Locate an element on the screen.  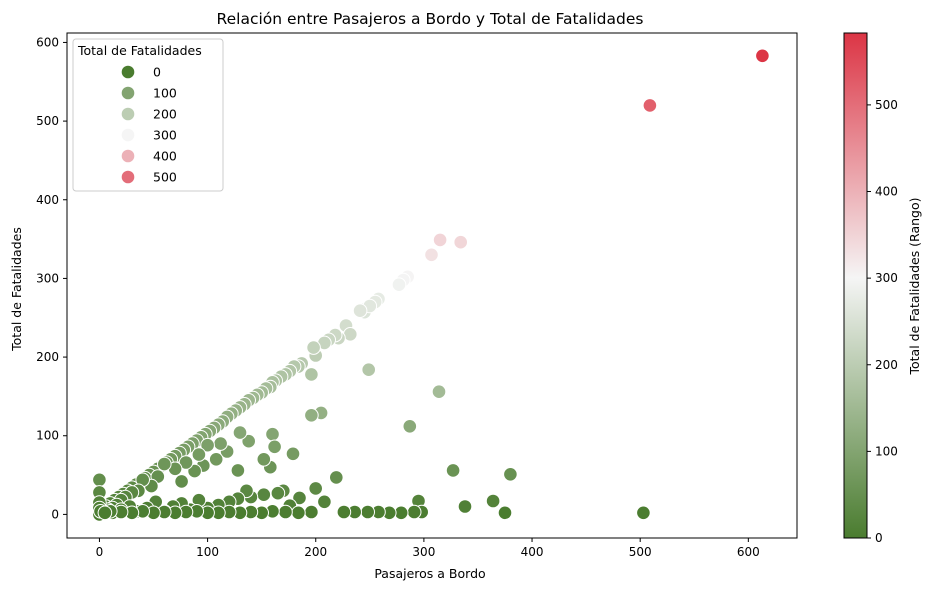
x-tick-label: 600 is located at coordinates (748, 552).